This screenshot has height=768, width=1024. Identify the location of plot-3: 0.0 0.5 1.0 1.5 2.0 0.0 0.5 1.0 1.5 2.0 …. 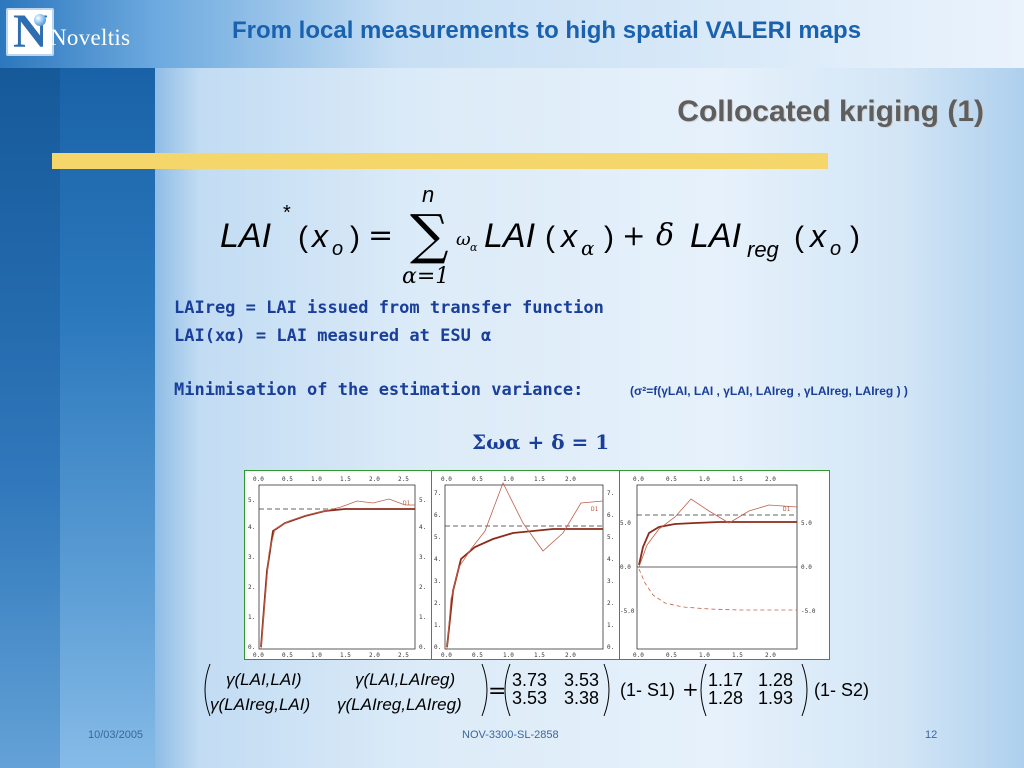
(723, 565).